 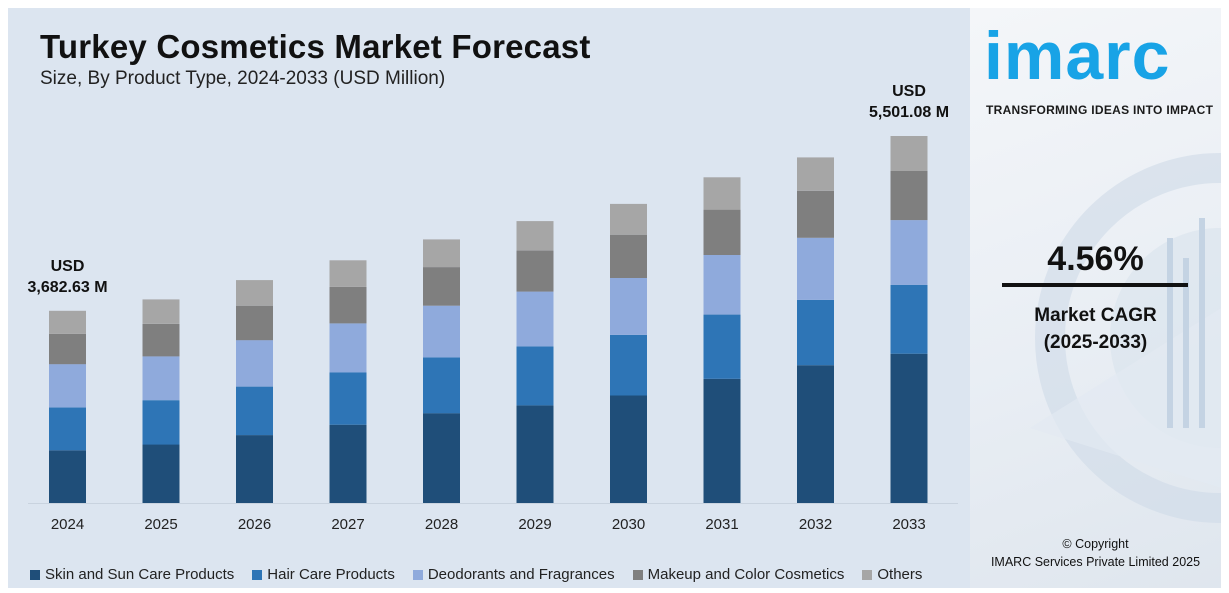 I want to click on total-annotation-2033-line2: 5,501.08 M, so click(x=909, y=112).